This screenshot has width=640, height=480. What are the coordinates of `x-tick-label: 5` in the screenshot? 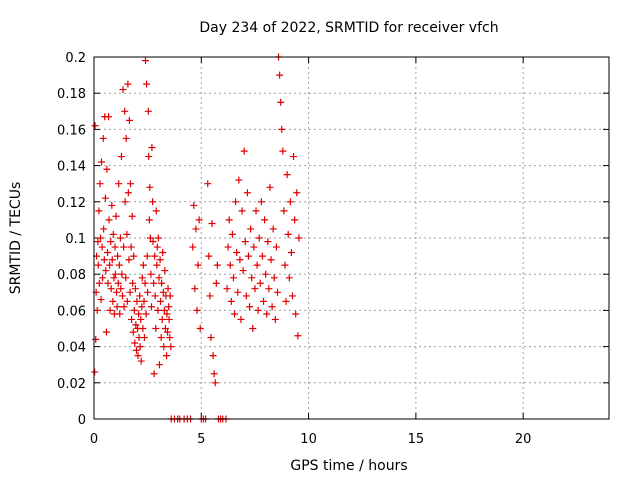 It's located at (201, 439).